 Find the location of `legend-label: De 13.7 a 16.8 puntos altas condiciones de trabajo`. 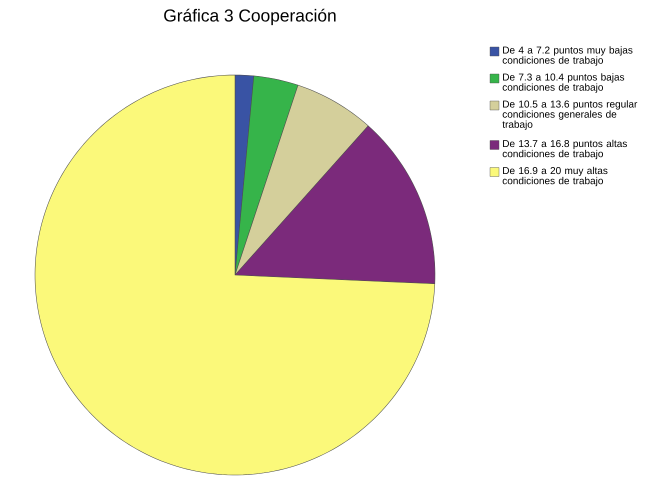

legend-label: De 13.7 a 16.8 puntos altas condiciones de trabajo is located at coordinates (564, 150).